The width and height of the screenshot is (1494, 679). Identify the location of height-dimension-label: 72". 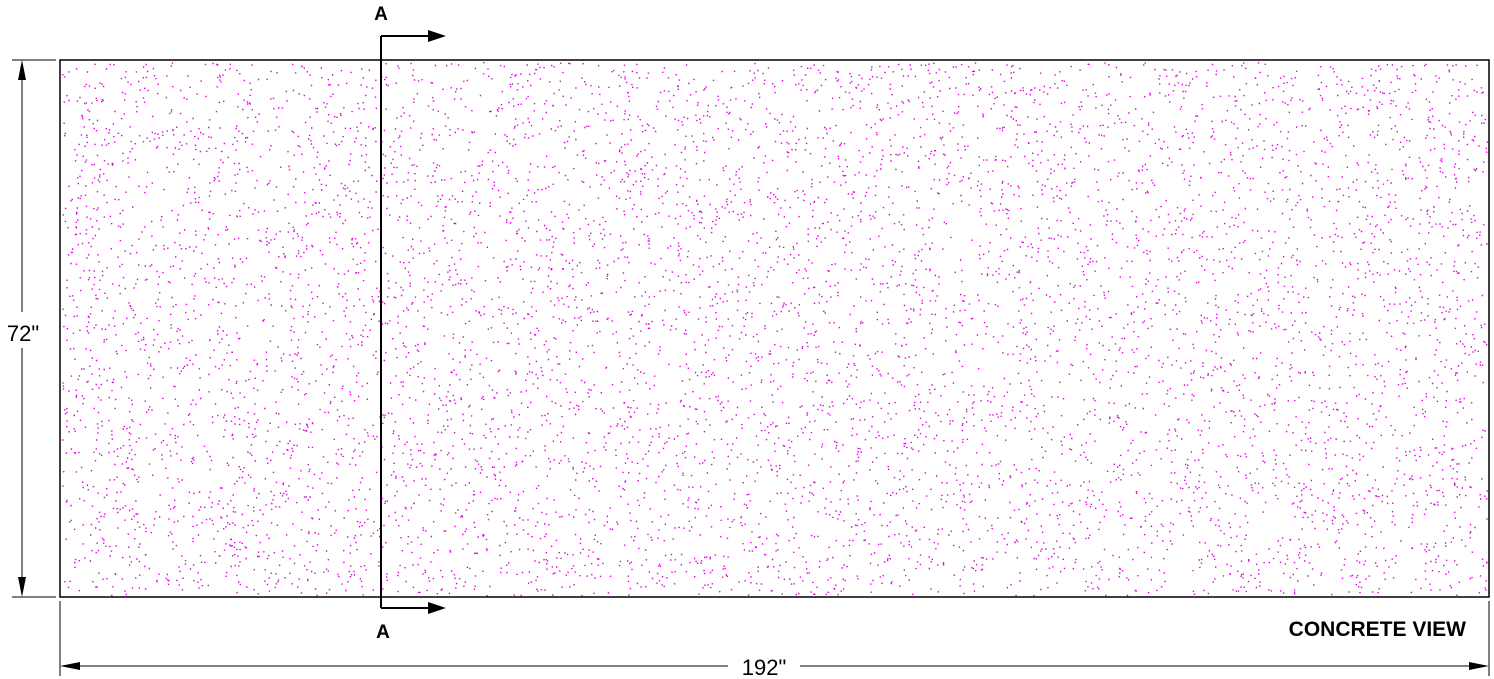
(23, 333).